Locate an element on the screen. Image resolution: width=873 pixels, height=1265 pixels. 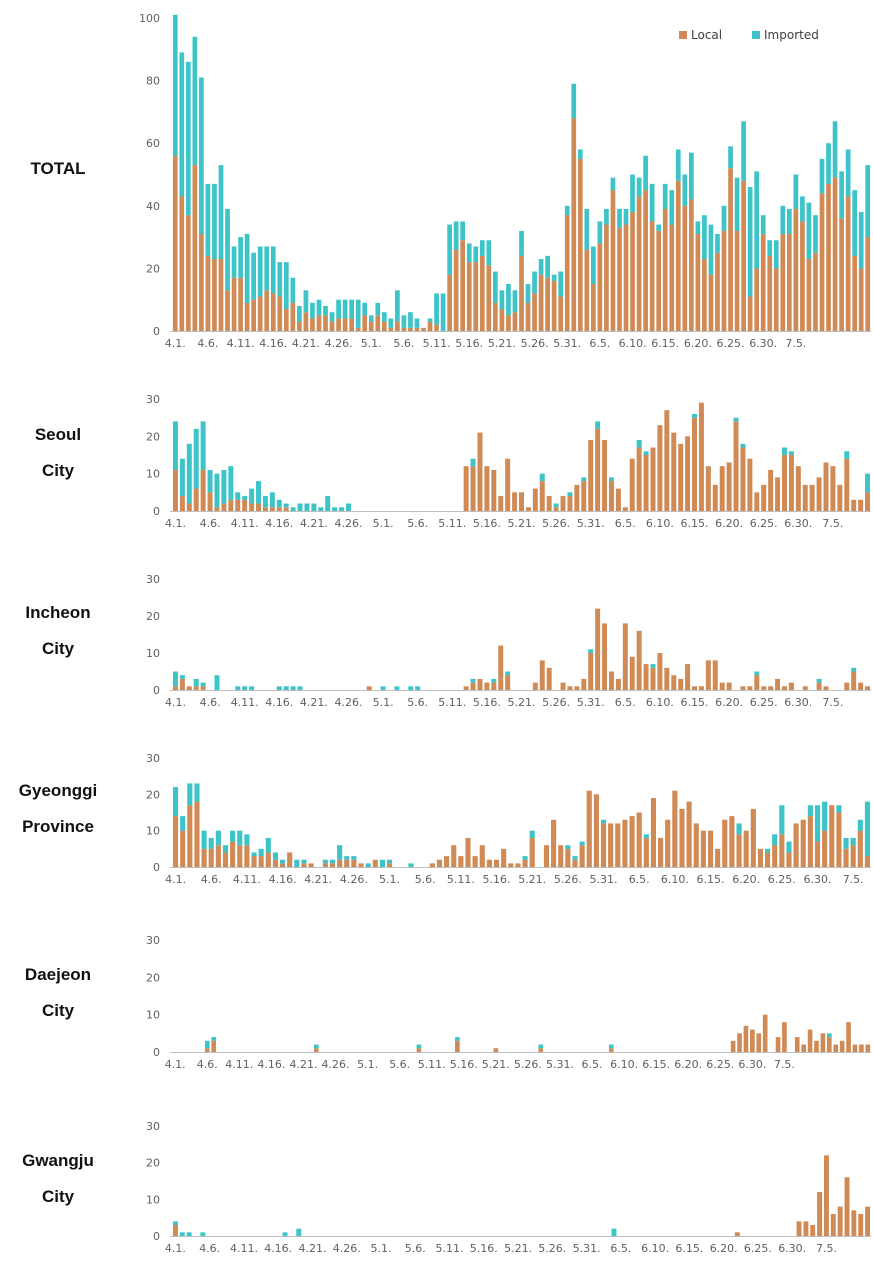
x-tick-label: 5.26. is located at coordinates (556, 702).